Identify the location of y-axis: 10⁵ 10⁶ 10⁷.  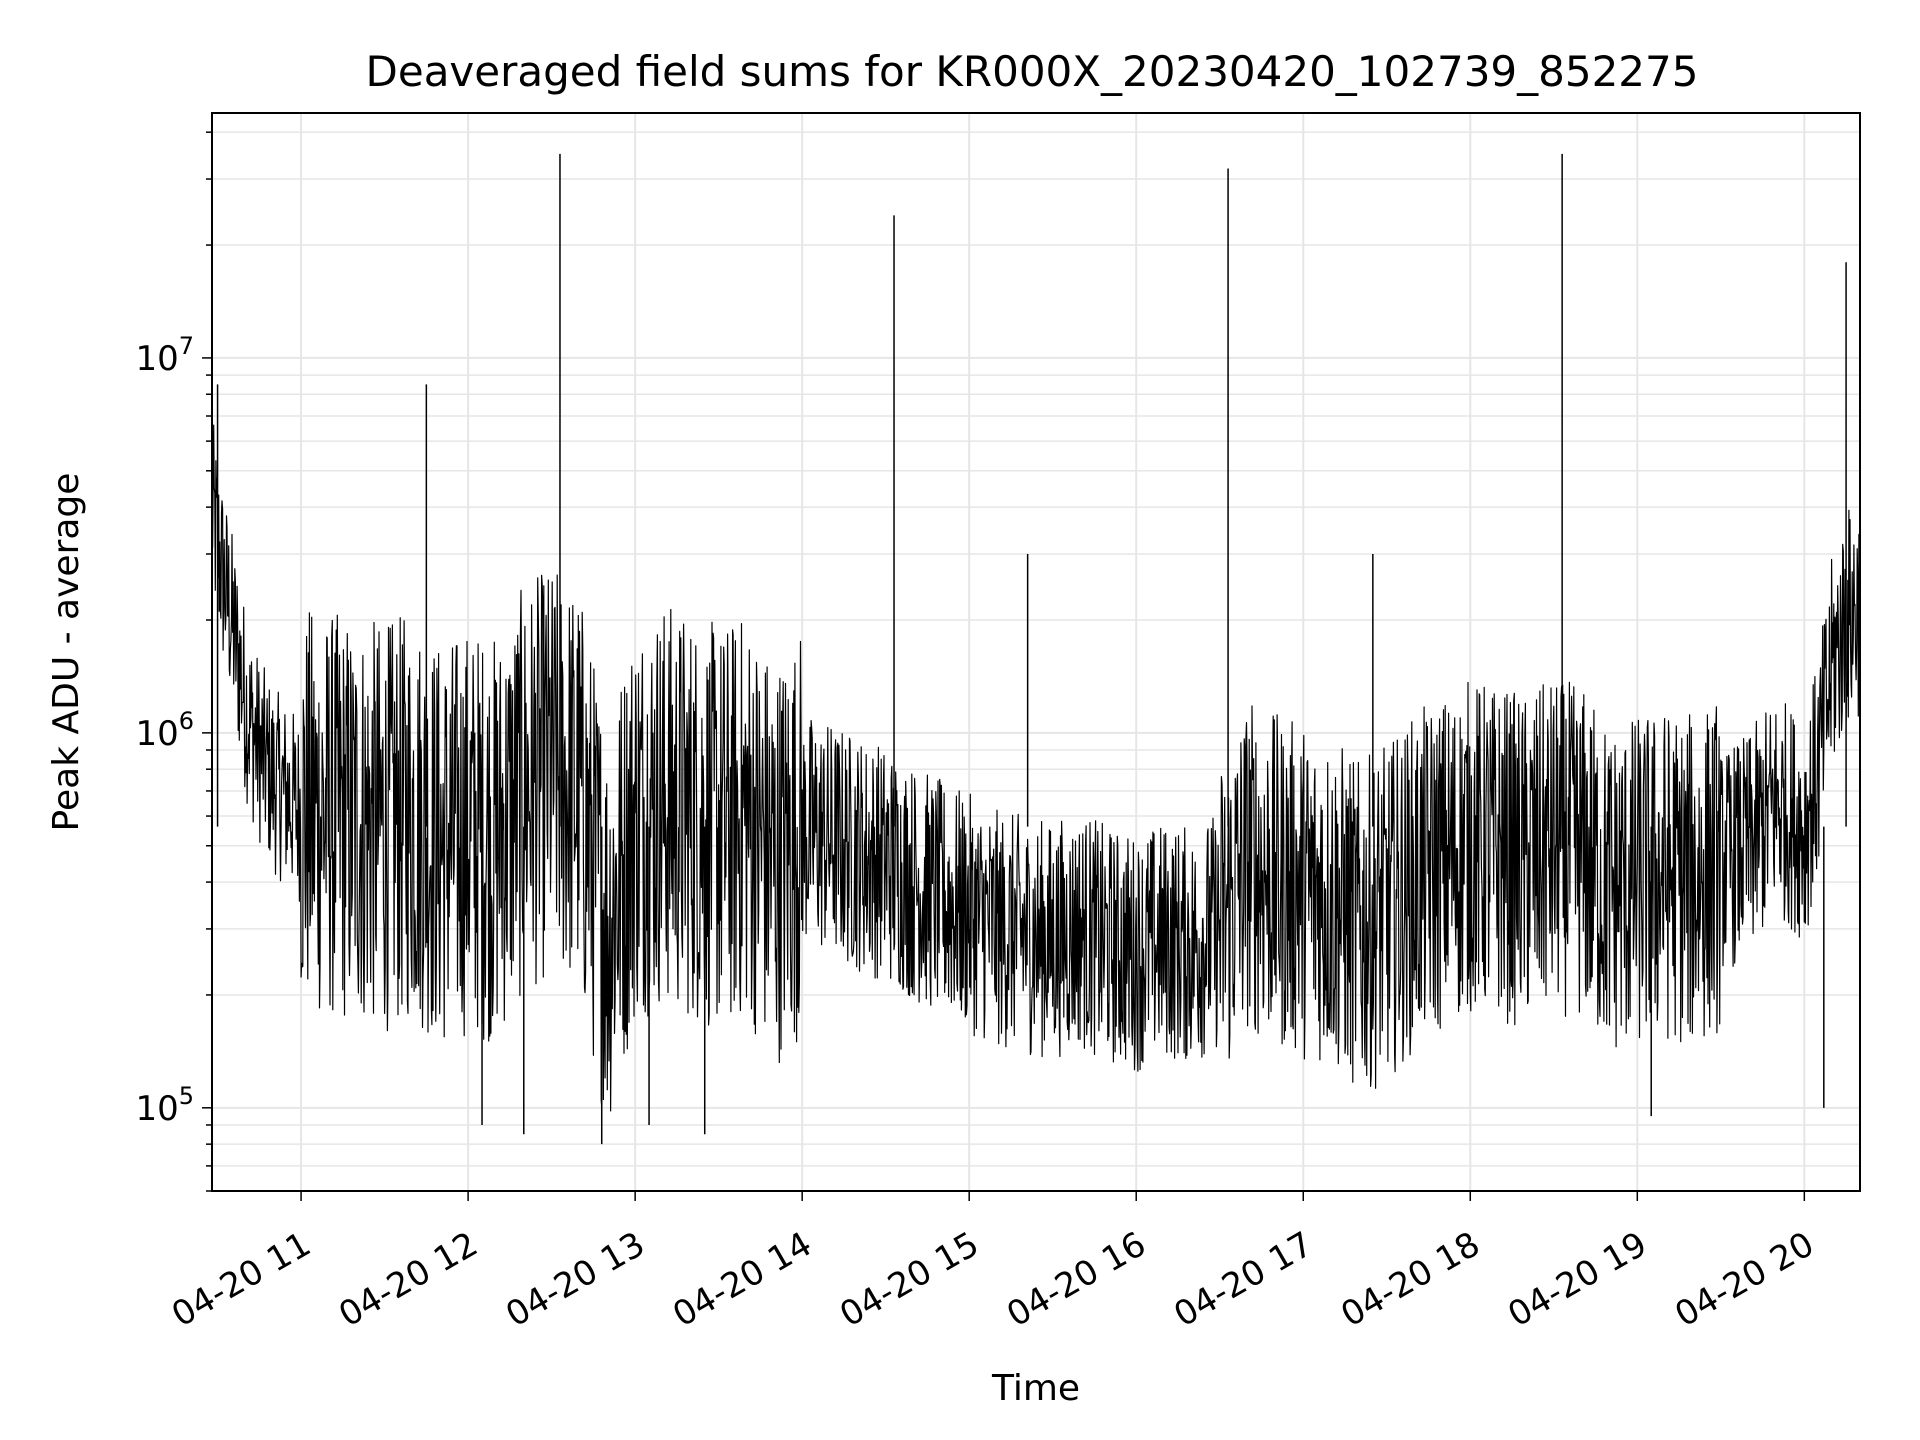
(173, 661).